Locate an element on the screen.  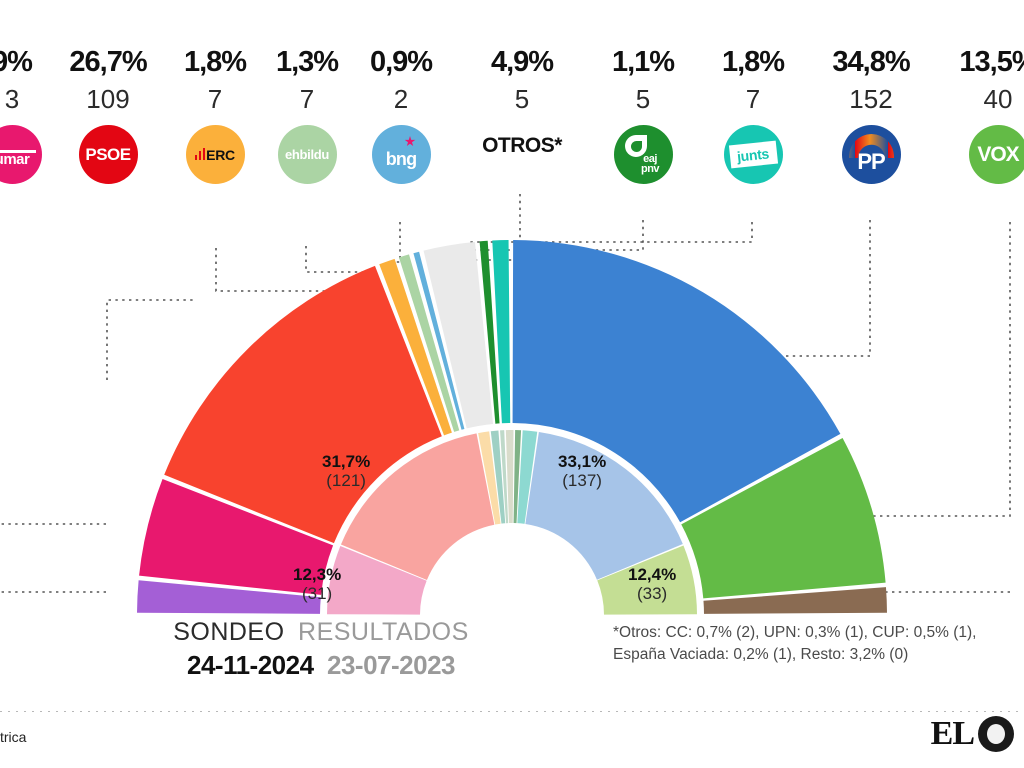
inner-ring is located at coordinates (512, 522).